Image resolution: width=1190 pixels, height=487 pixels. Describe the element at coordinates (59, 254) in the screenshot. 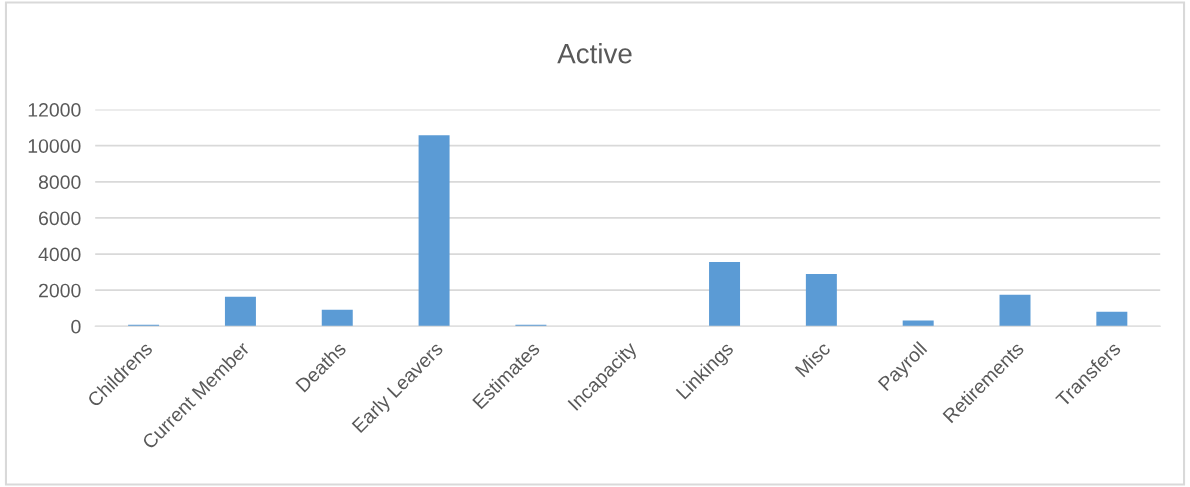

I see `y-tick-label: 4000` at that location.